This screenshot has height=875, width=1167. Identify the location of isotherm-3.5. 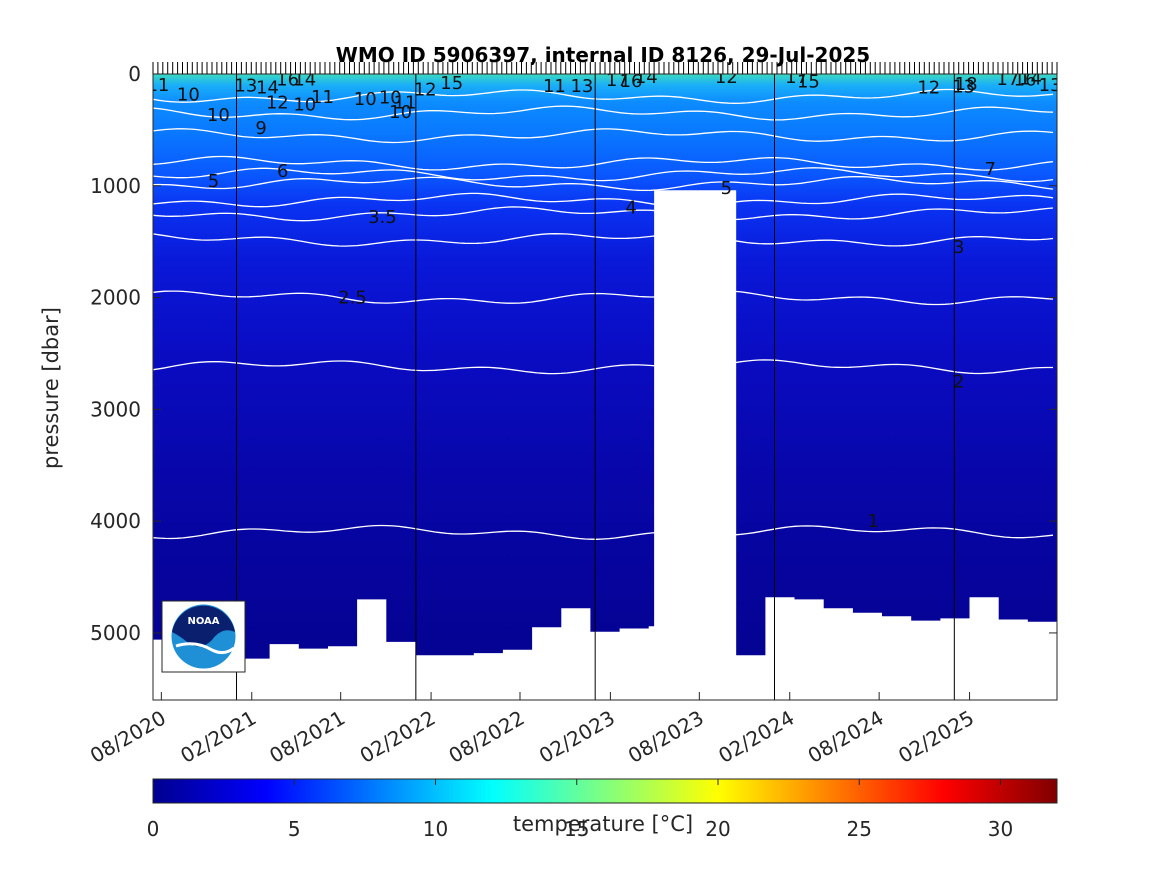
(603, 214).